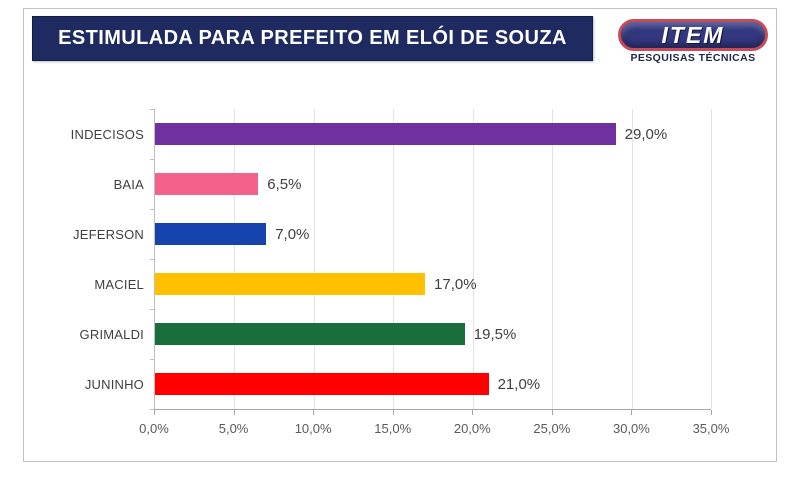 Image resolution: width=800 pixels, height=483 pixels. I want to click on value-label: 6,5%, so click(284, 184).